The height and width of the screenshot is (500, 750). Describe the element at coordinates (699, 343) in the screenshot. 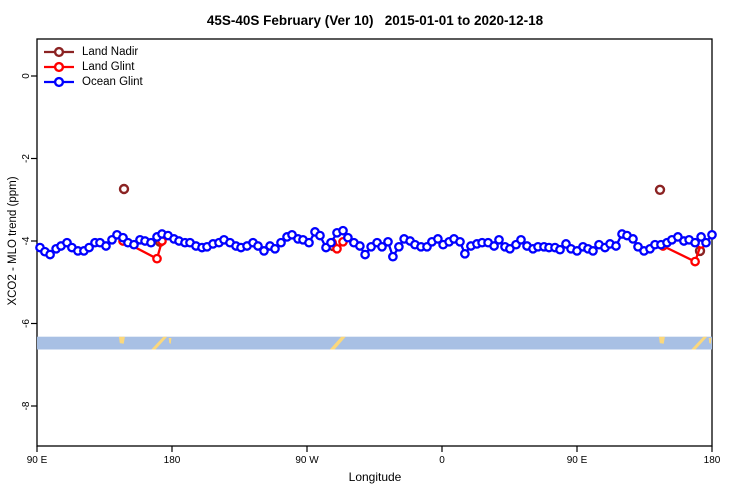

I see `map-strip-land-new-zealand-wrap` at that location.